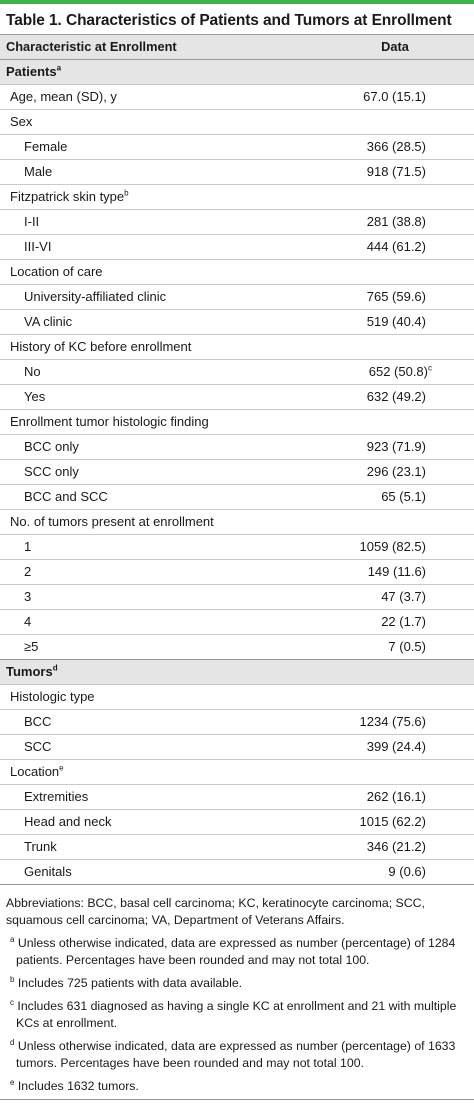  Describe the element at coordinates (237, 472) in the screenshot. I see `table-row: SCC only 296 (23.1)` at that location.